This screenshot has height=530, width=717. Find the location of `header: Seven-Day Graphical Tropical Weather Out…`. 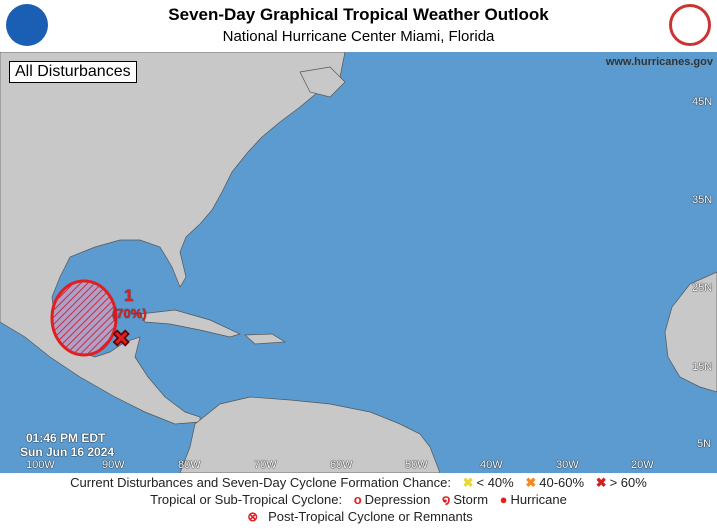

header: Seven-Day Graphical Tropical Weather Out… is located at coordinates (358, 26).